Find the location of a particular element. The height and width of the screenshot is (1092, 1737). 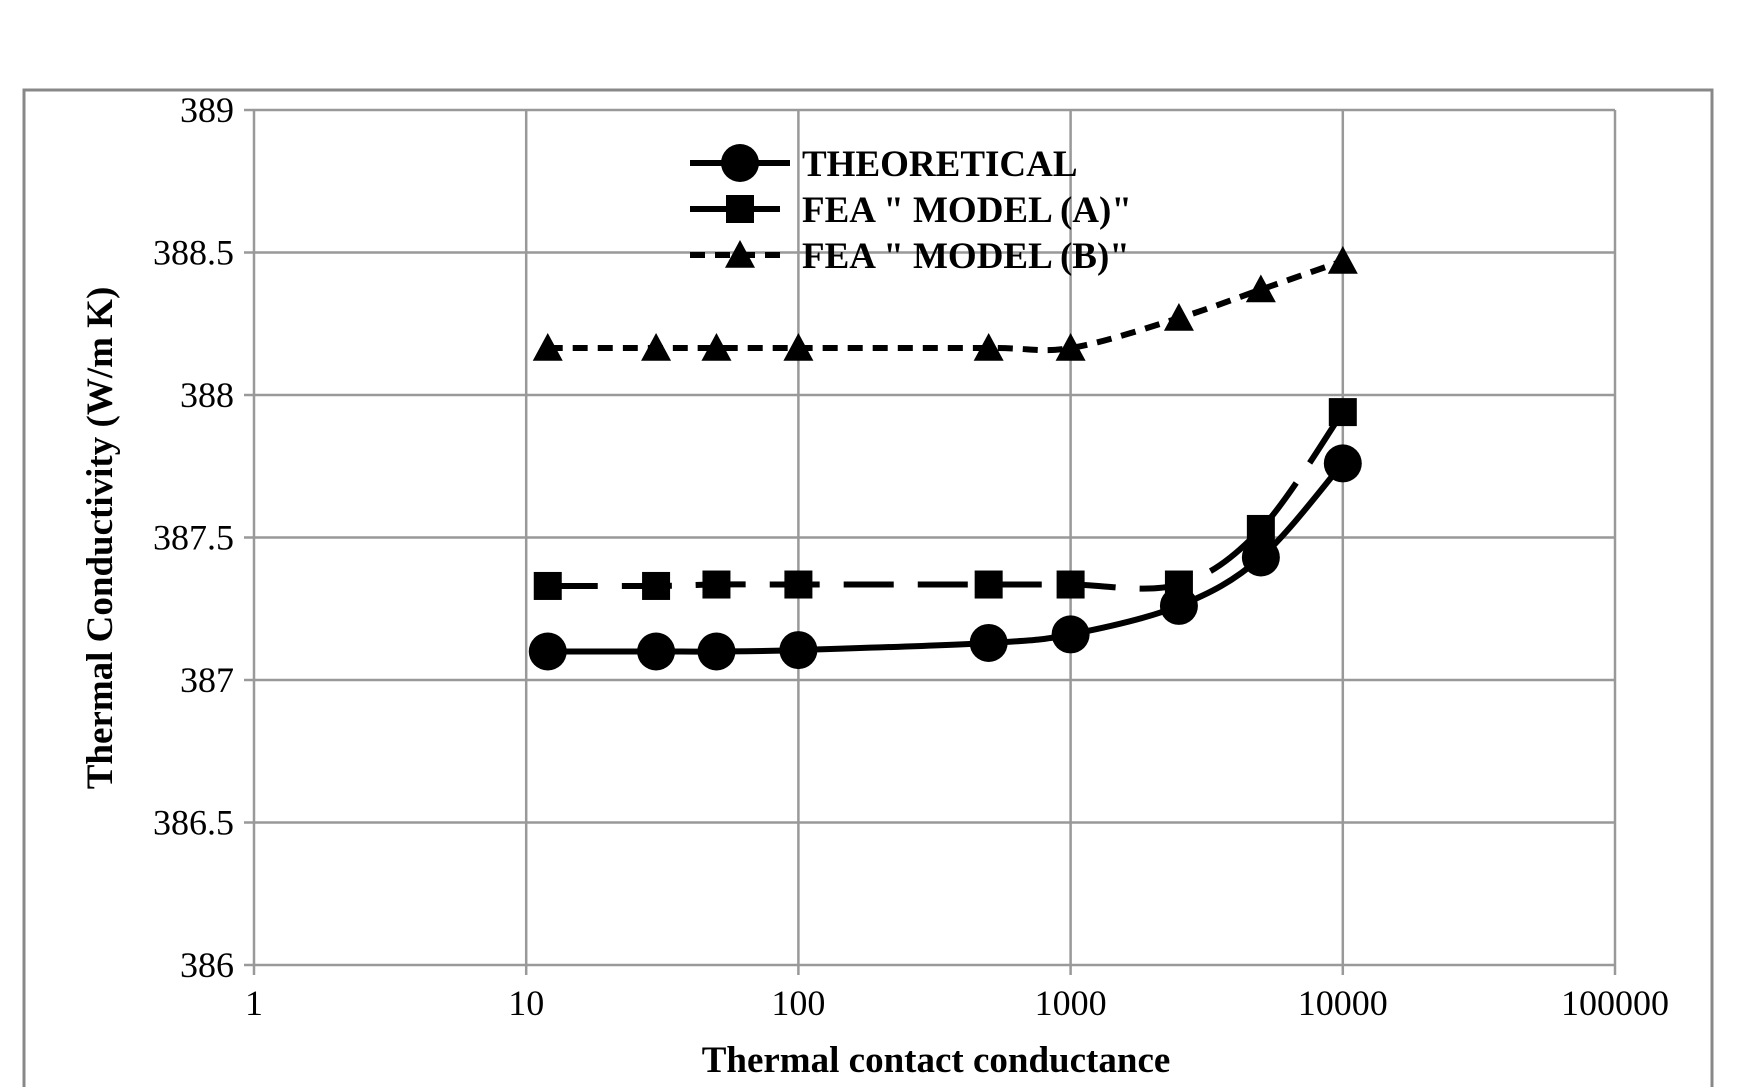

legend-label: FEA " MODEL (A)" is located at coordinates (967, 210).